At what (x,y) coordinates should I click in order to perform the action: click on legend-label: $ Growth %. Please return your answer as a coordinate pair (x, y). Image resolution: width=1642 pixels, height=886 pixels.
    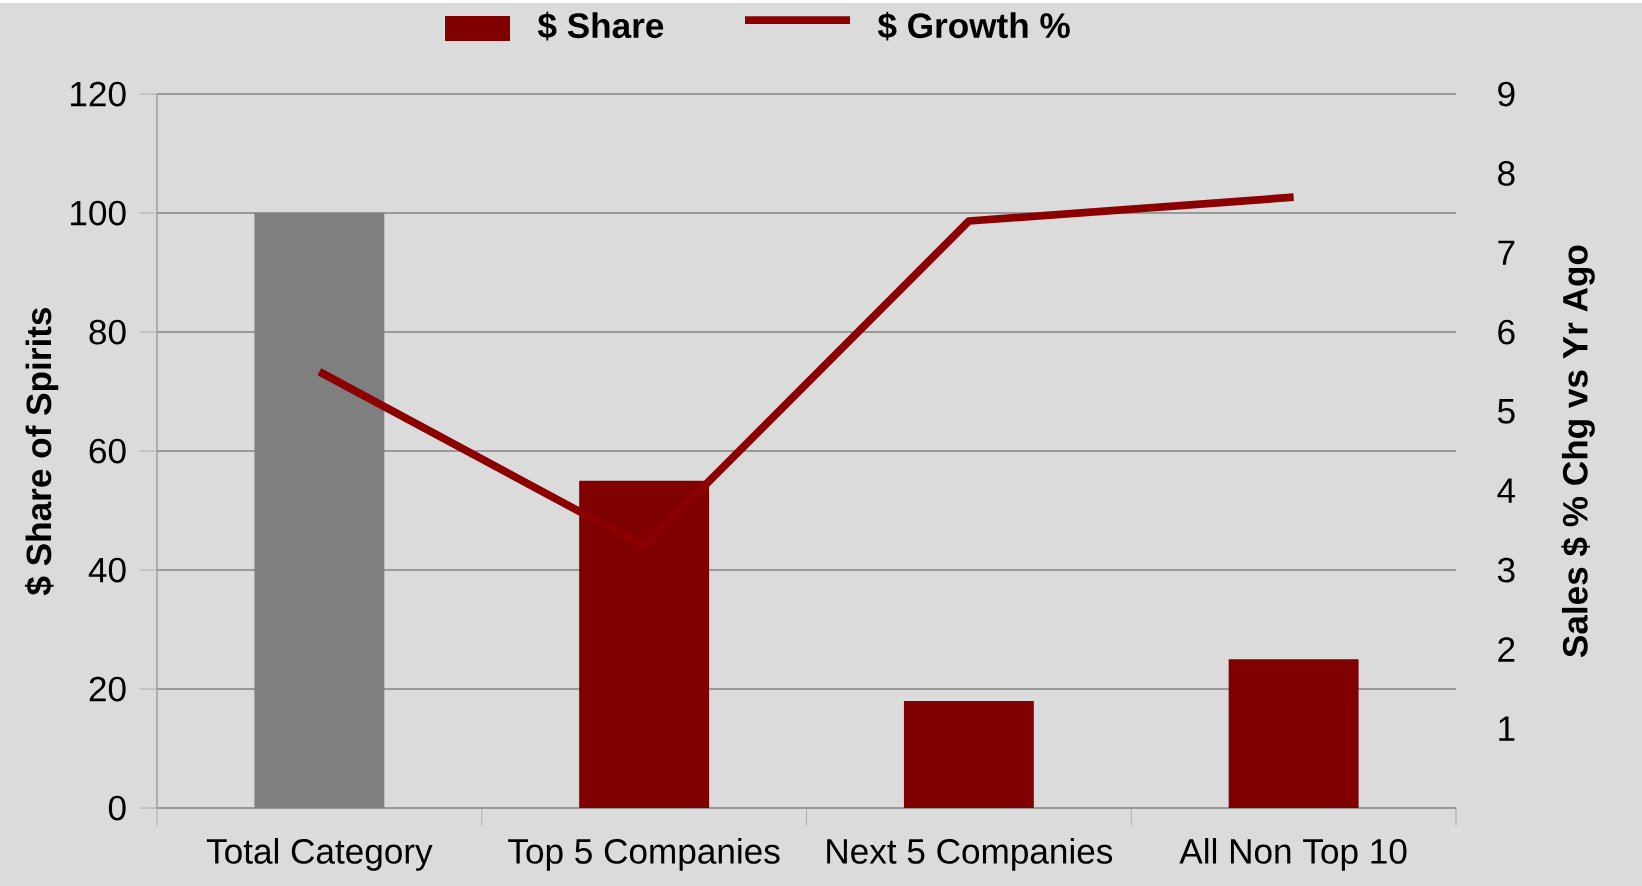
    Looking at the image, I should click on (973, 26).